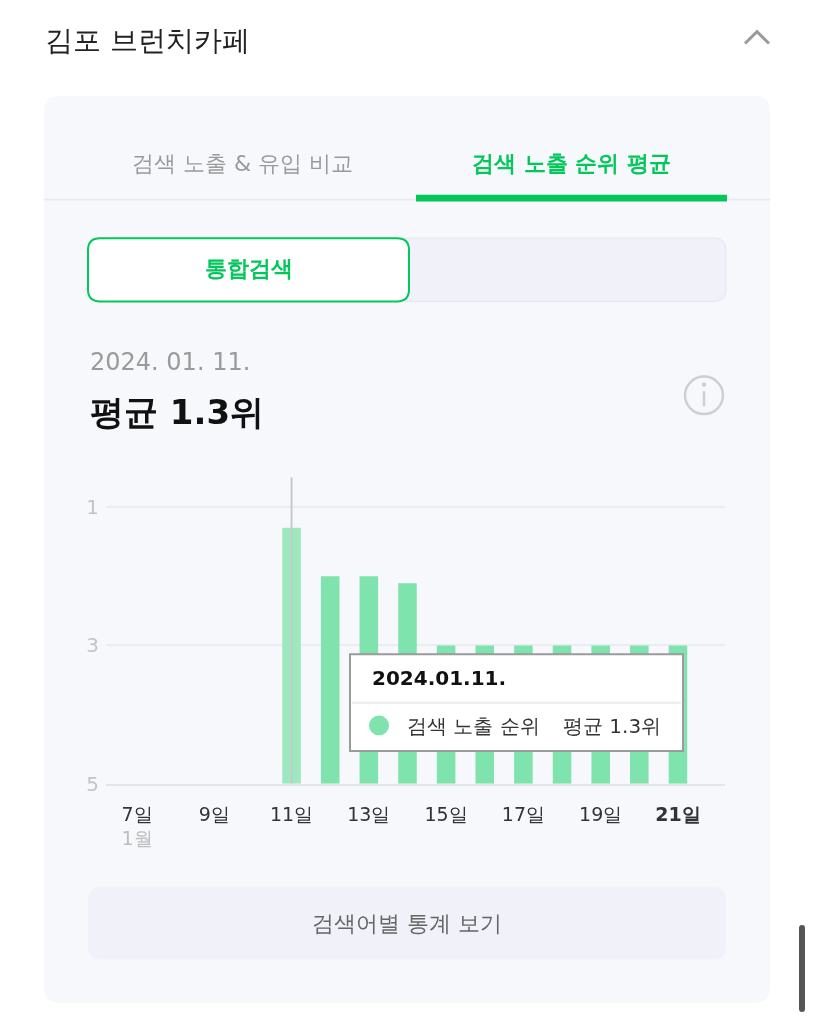  Describe the element at coordinates (571, 163) in the screenshot. I see `text: 검색 노출 순위 평균` at that location.